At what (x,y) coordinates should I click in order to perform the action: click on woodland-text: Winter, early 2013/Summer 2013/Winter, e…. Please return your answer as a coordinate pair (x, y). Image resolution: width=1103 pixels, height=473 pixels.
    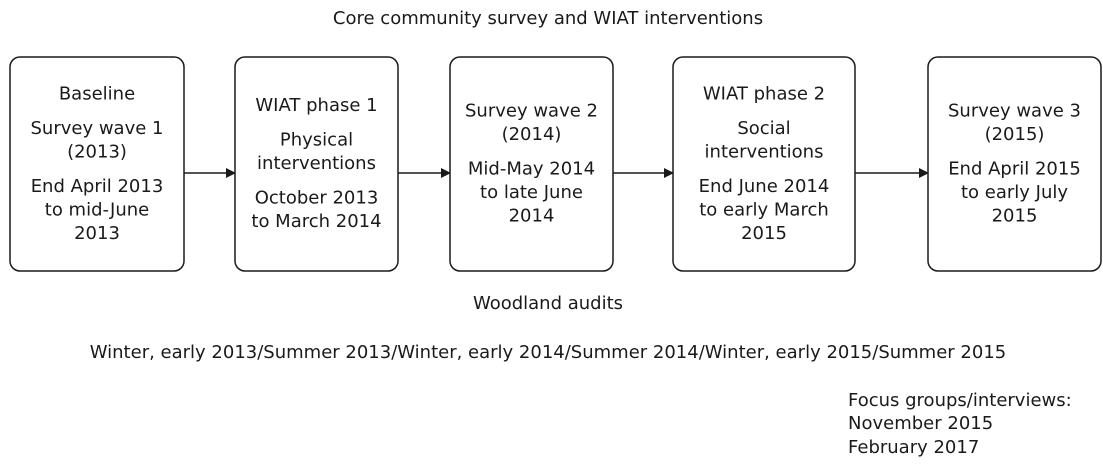
    Looking at the image, I should click on (548, 352).